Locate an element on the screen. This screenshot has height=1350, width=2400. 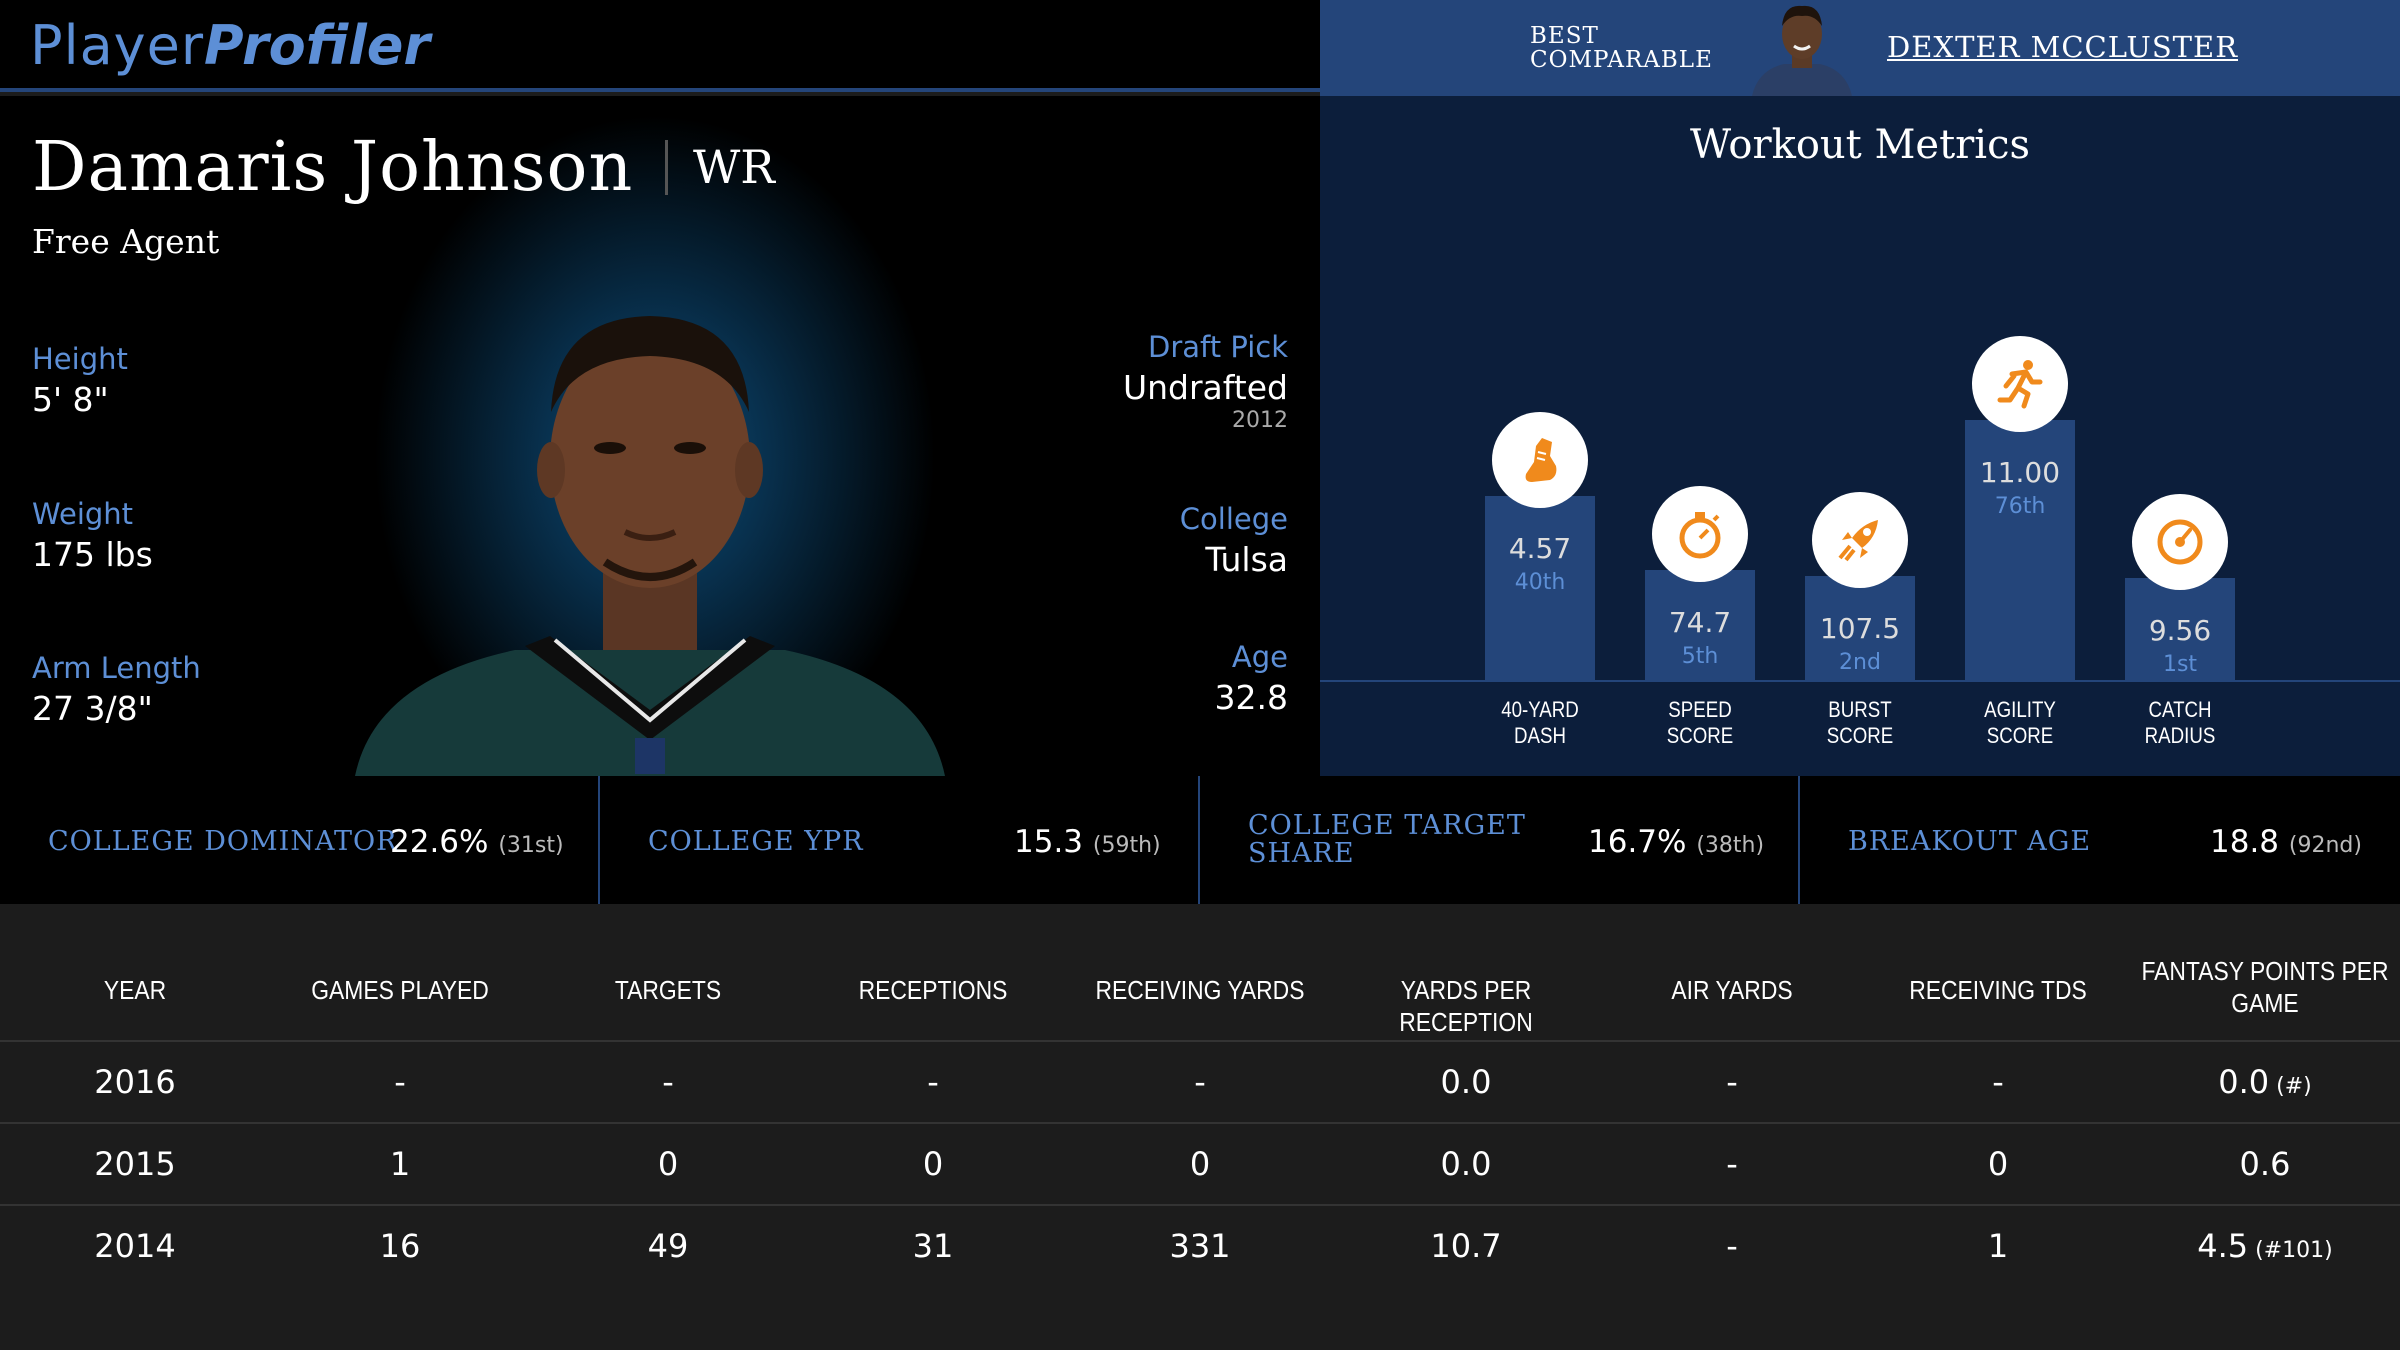
draft-year: 2012 is located at coordinates (1260, 420).